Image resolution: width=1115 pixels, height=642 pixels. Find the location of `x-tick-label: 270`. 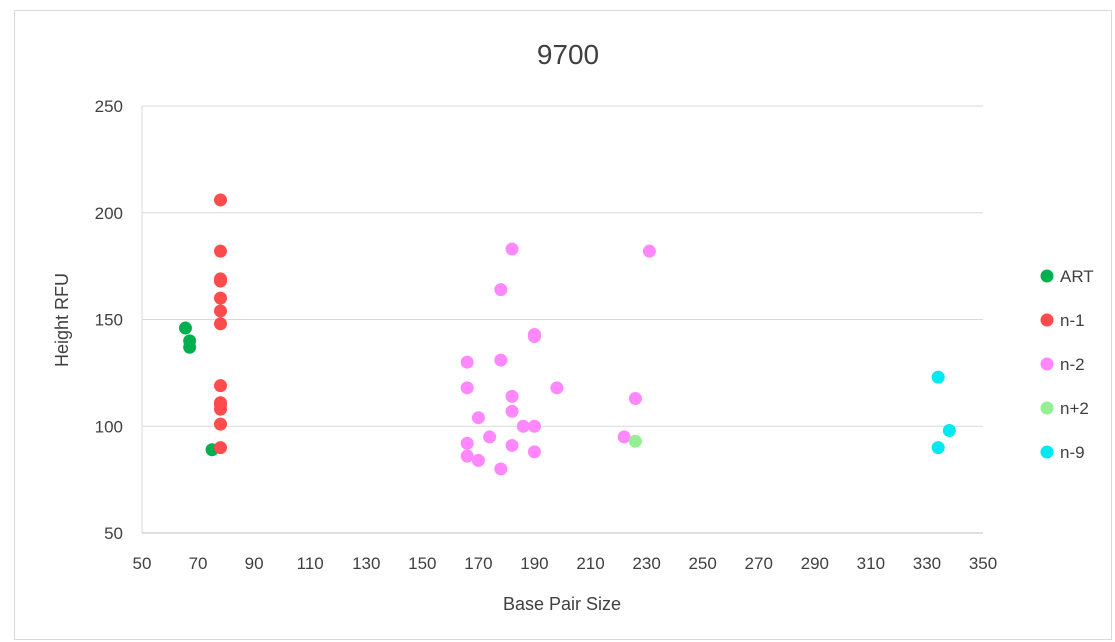

x-tick-label: 270 is located at coordinates (759, 563).